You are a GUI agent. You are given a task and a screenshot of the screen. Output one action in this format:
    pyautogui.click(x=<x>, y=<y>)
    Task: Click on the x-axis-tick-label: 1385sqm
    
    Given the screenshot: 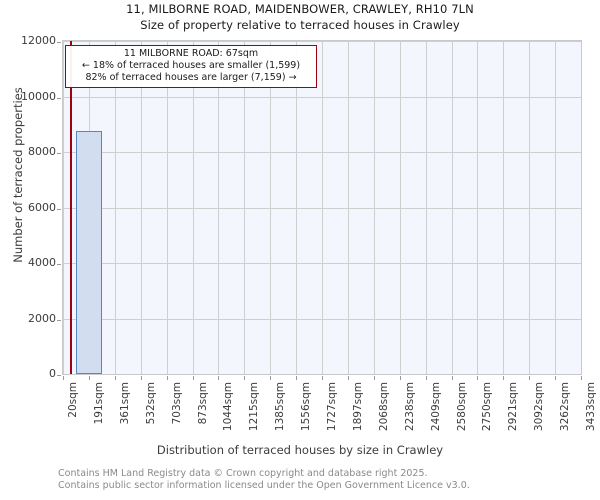 What is the action you would take?
    pyautogui.click(x=280, y=407)
    